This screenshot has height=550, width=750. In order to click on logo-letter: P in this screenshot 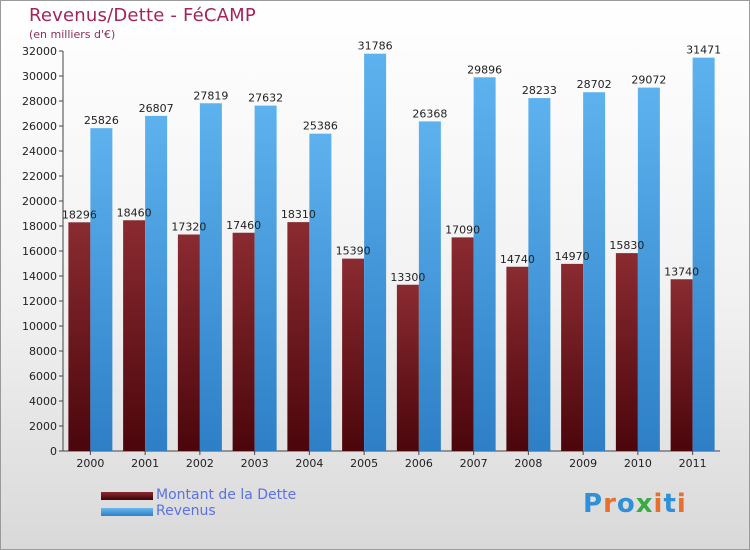, I will do `click(593, 504)`.